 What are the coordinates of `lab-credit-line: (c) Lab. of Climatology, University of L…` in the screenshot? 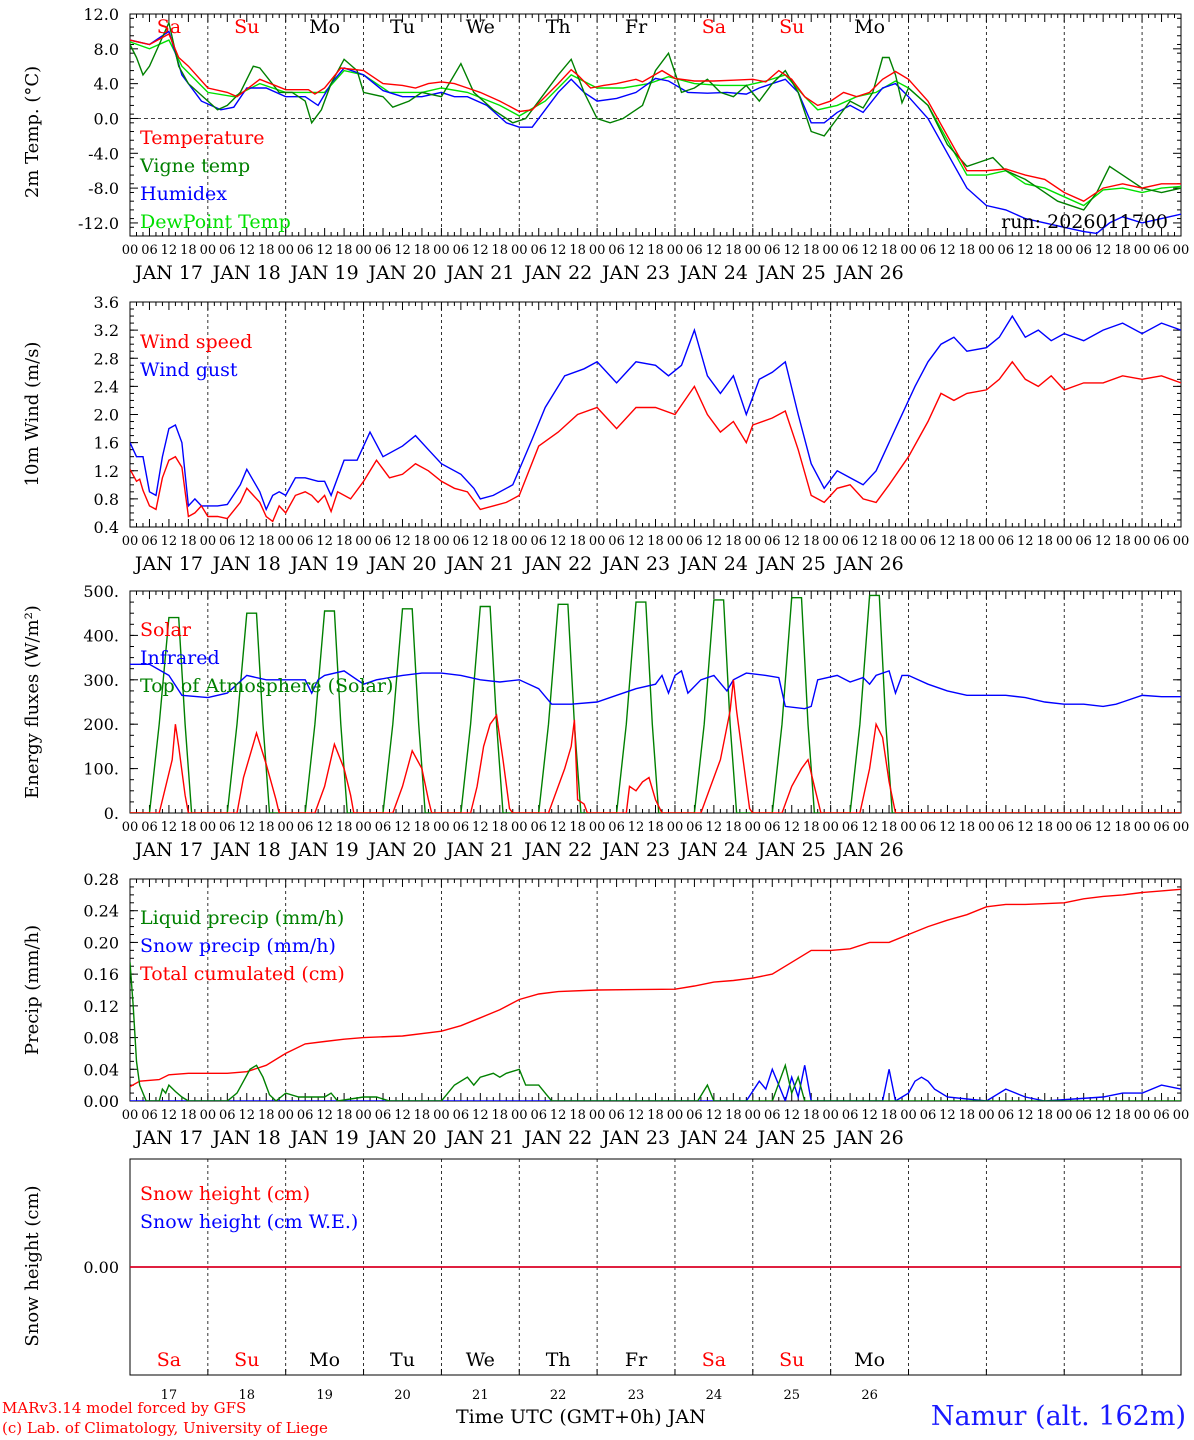 It's located at (165, 1428).